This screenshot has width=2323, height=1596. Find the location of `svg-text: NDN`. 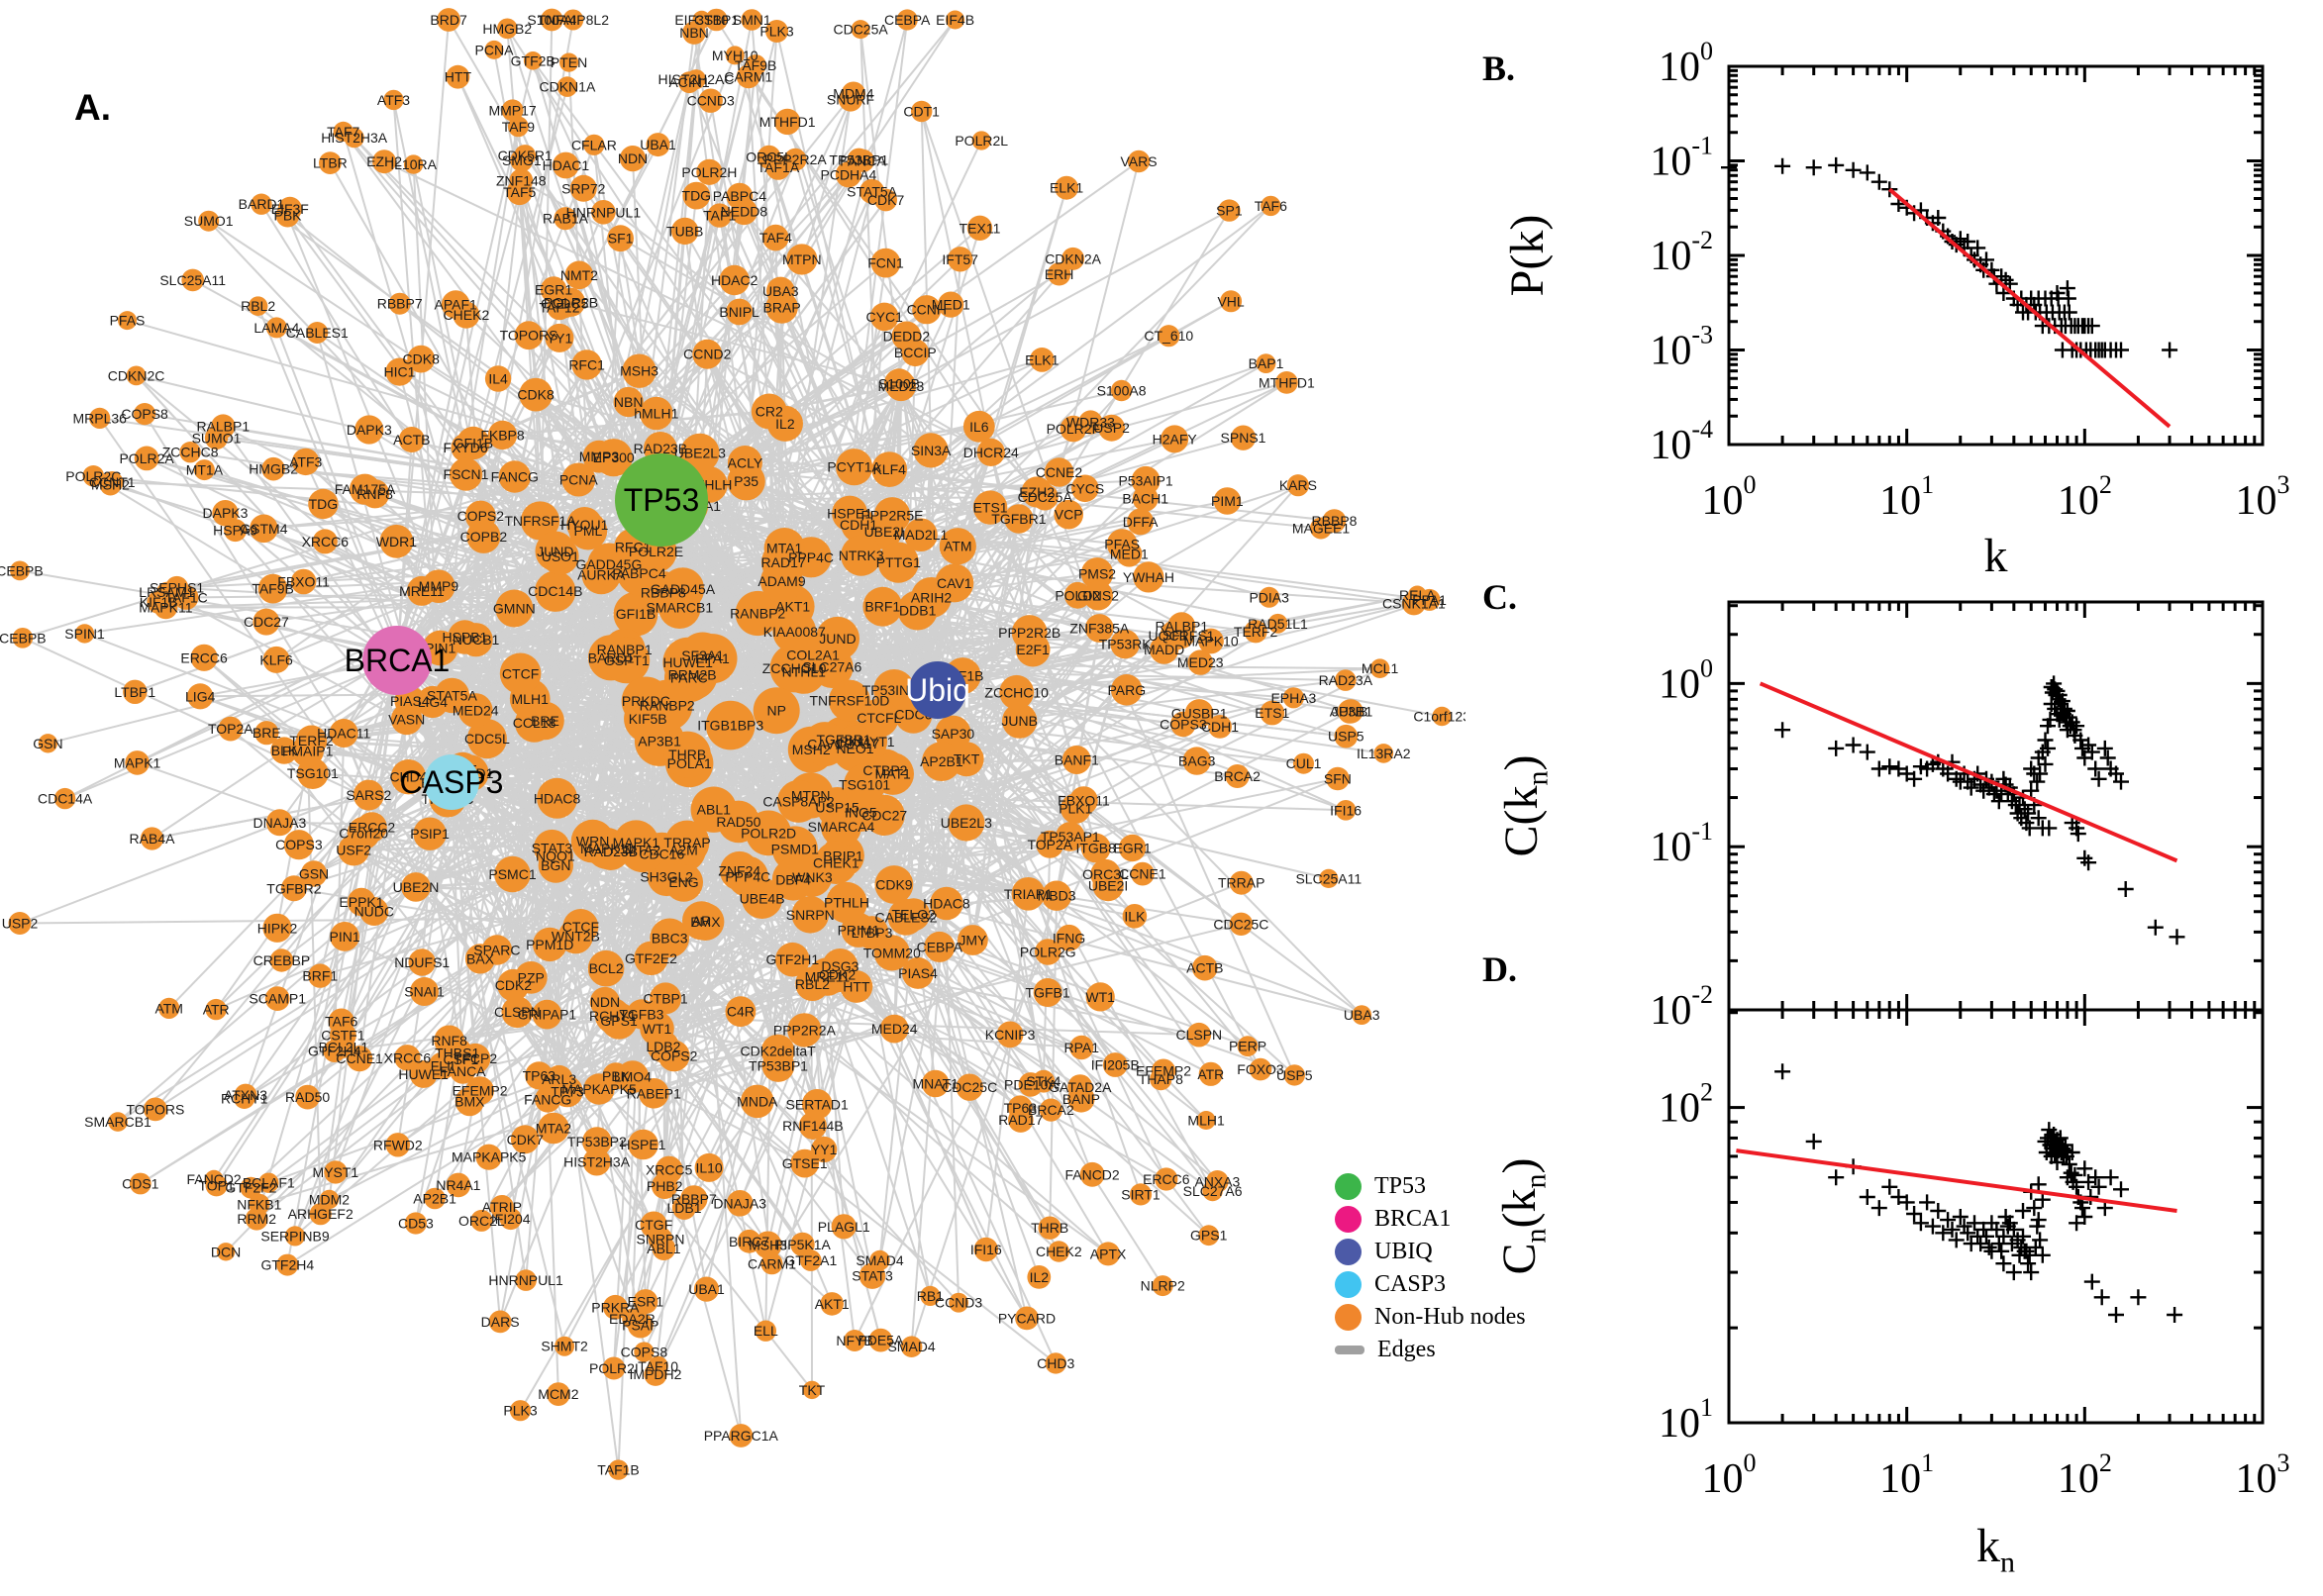

svg-text: NDN is located at coordinates (633, 158).